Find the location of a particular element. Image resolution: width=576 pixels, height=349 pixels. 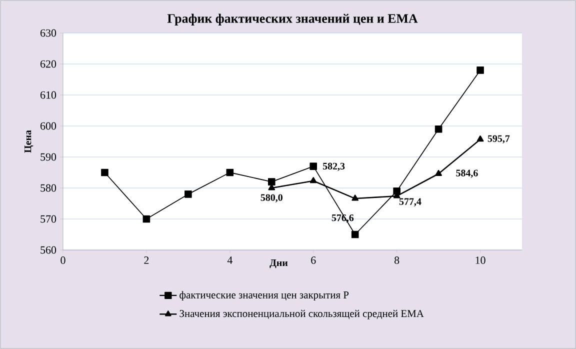

y-tick-label: 600 is located at coordinates (48, 126).